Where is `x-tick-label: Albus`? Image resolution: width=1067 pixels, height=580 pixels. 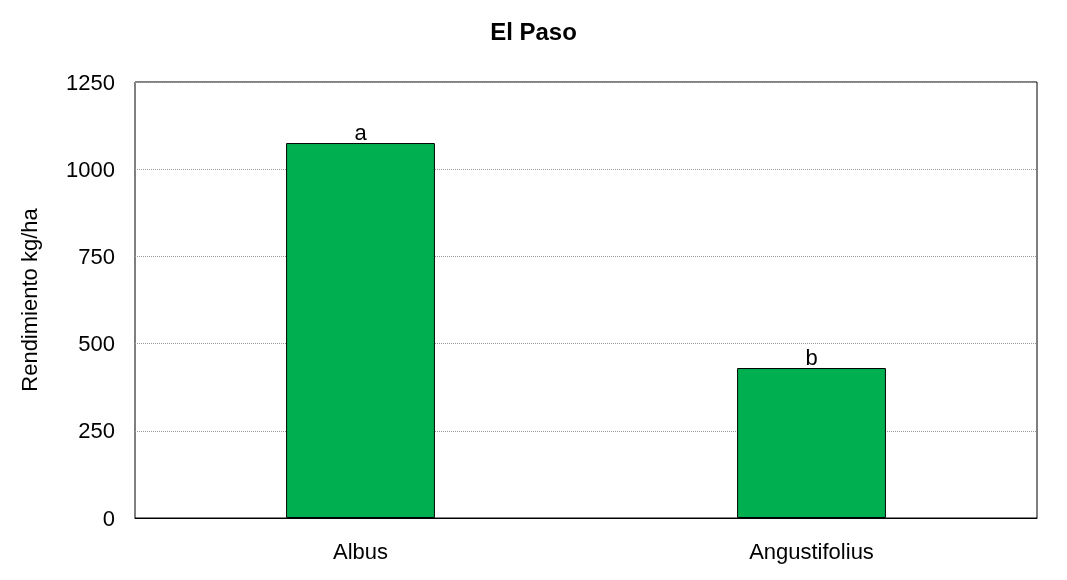
x-tick-label: Albus is located at coordinates (360, 551).